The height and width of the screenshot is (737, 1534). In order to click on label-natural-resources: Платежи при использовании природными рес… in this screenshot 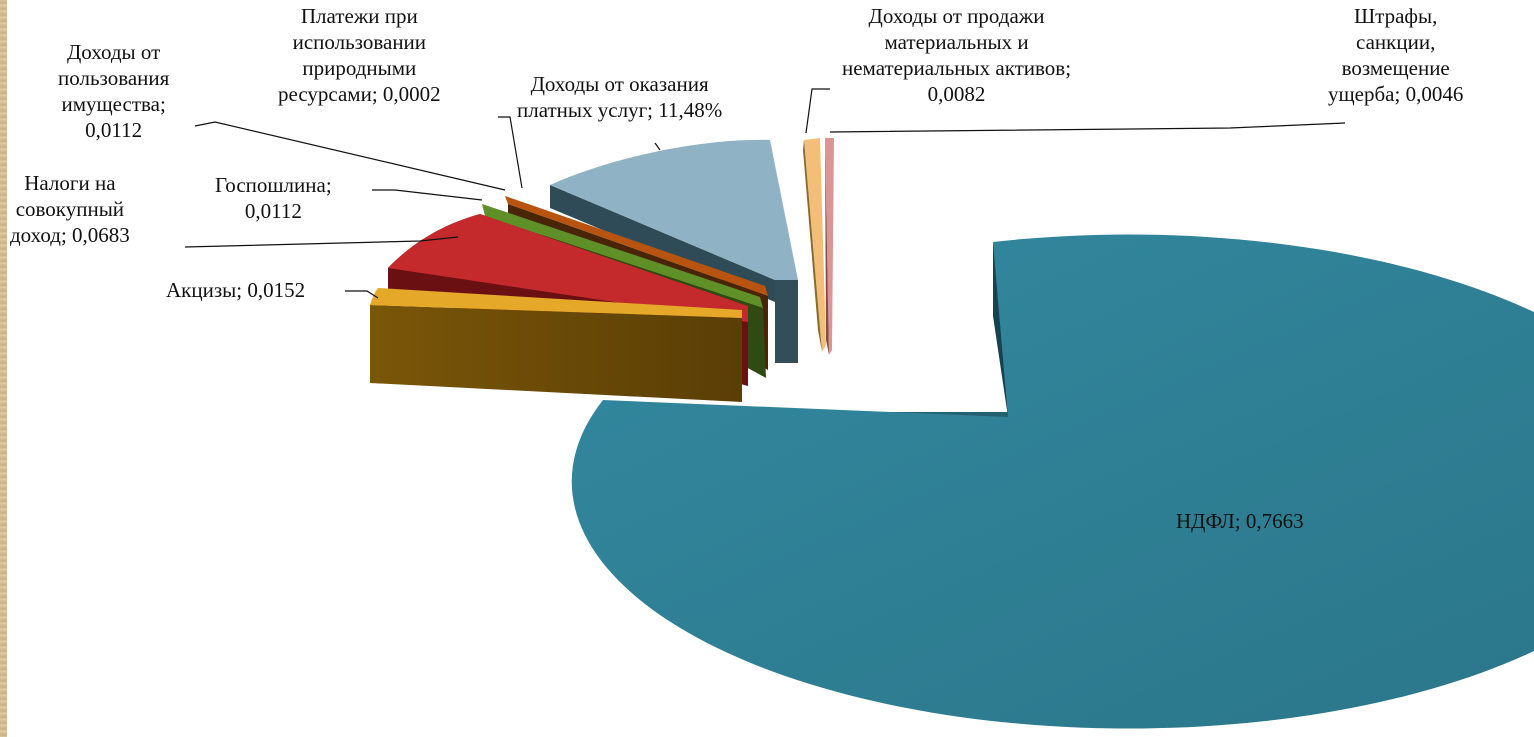, I will do `click(359, 55)`.